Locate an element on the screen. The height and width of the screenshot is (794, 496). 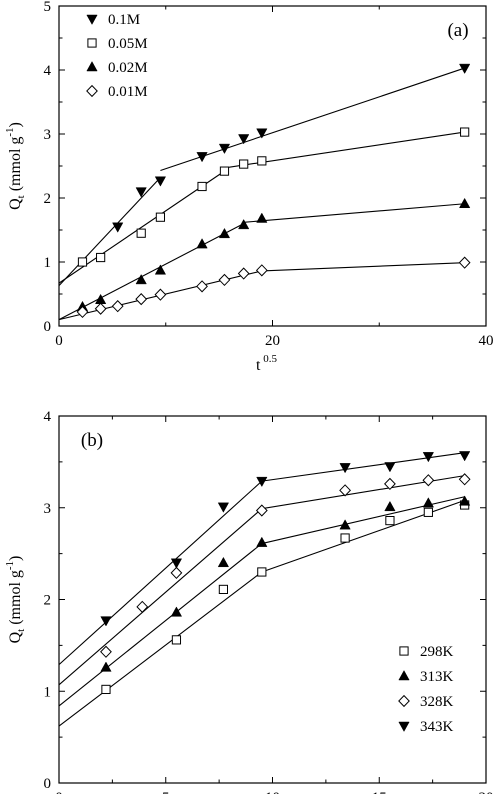
panel-b-legend-label: 343K is located at coordinates (437, 727).